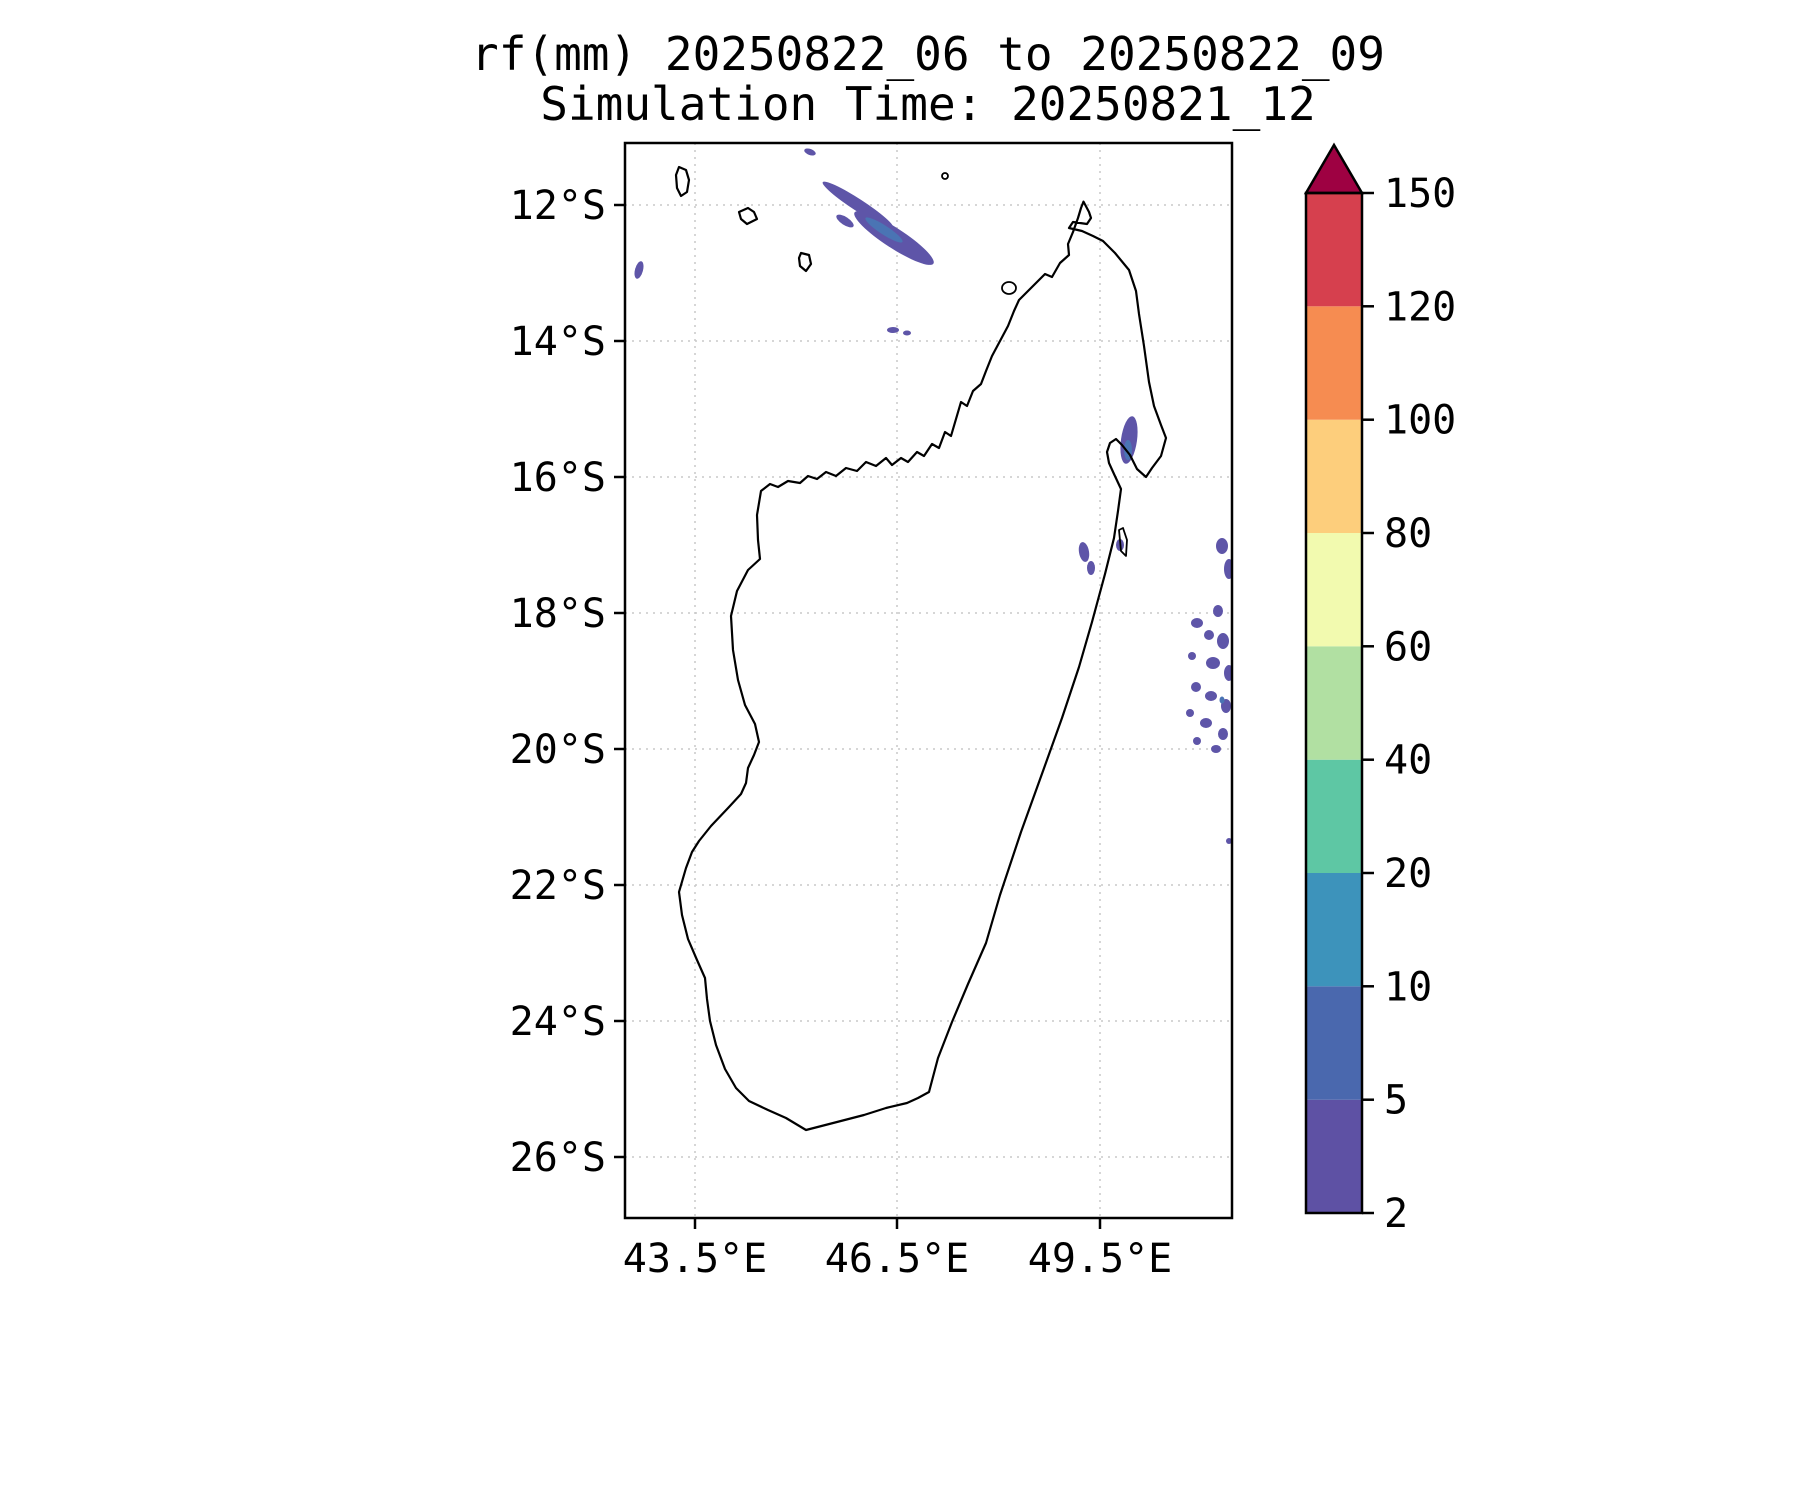 This screenshot has height=1500, width=1800. I want to click on x-axis-labels: 43.5°E 46.5°E 49.5°E, so click(898, 1259).